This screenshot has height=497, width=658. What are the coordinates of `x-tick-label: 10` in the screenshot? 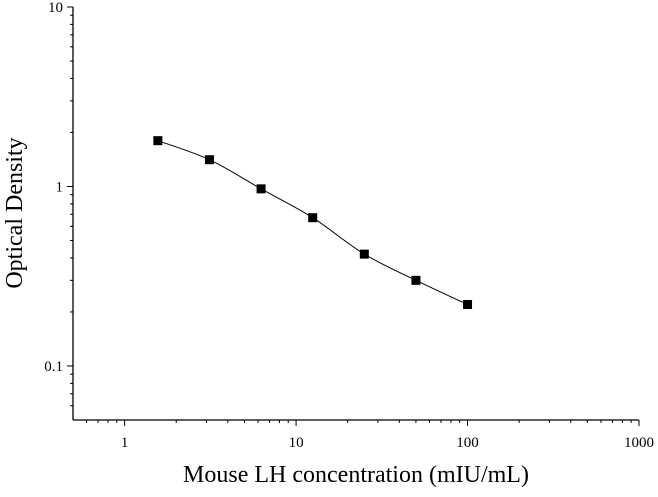 It's located at (296, 443).